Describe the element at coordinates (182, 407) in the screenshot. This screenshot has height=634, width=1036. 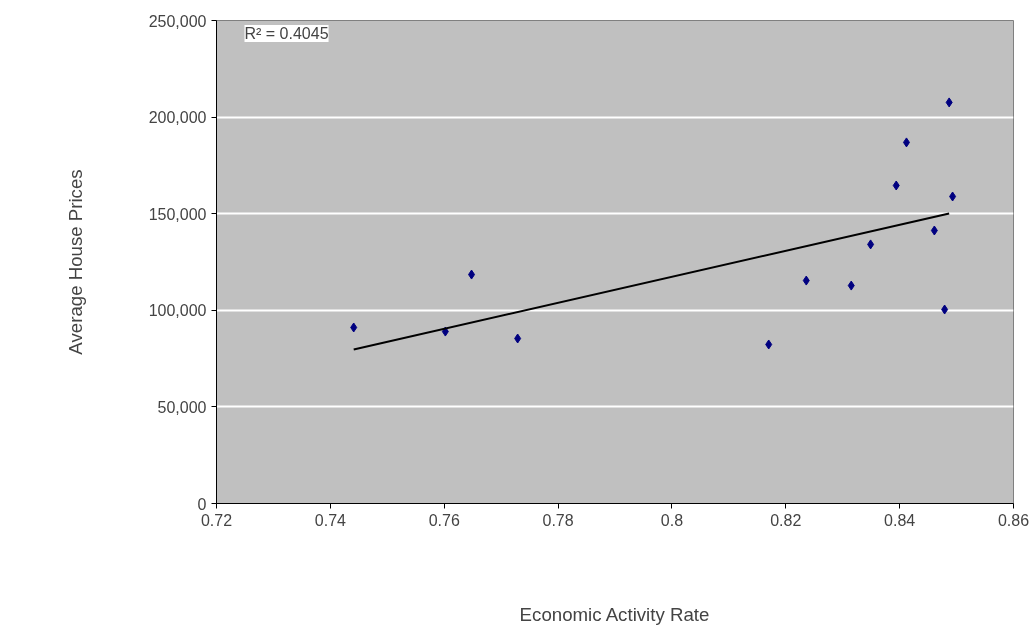
I see `y-tick-label: 50,000` at that location.